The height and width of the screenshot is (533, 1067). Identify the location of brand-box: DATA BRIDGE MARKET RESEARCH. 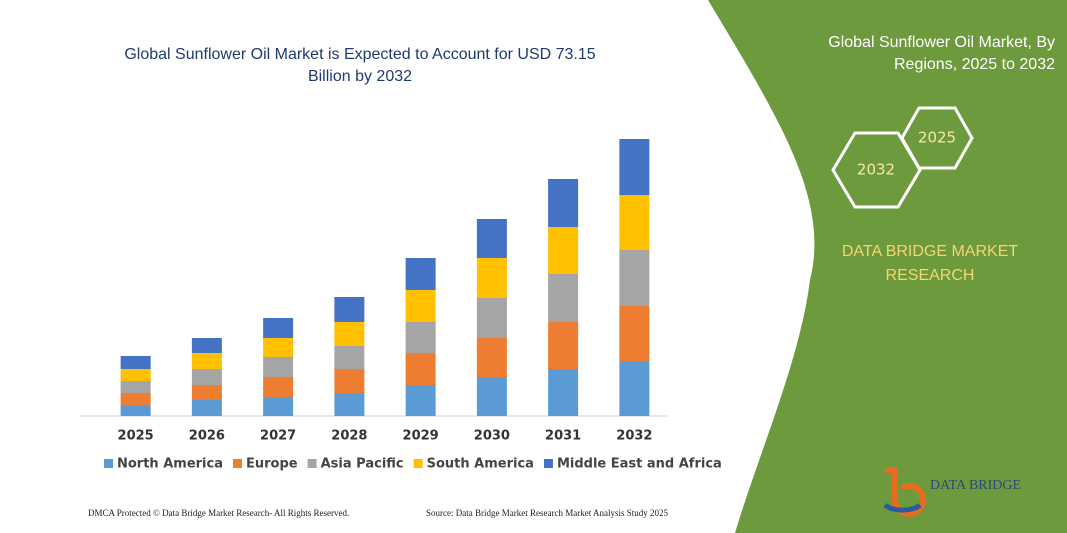
(930, 263).